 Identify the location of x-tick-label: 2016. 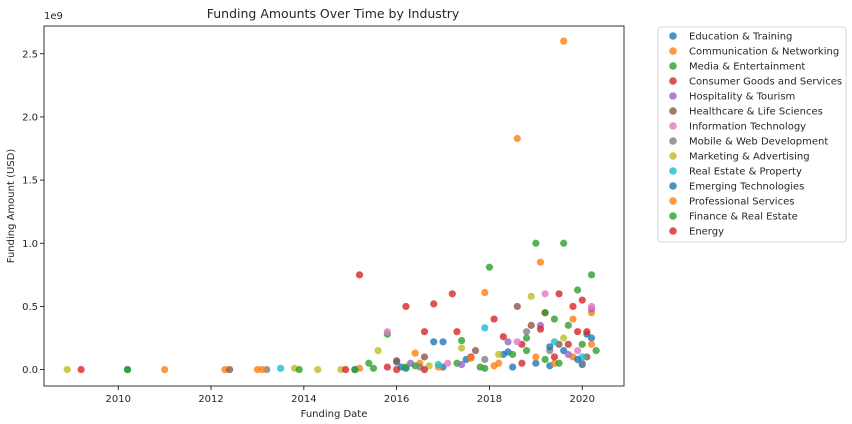
(396, 399).